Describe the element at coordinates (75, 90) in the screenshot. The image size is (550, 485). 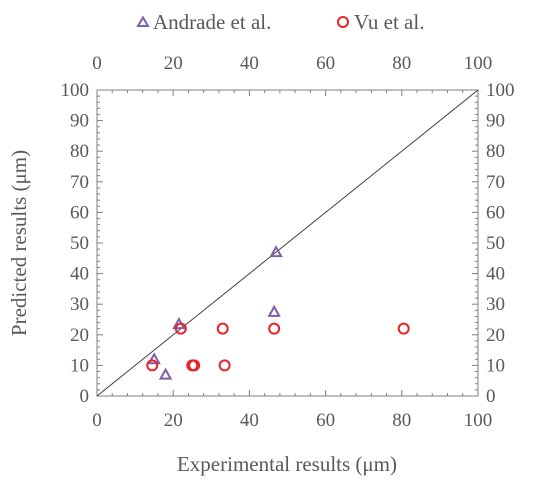
I see `y-tick-label-left: 100` at that location.